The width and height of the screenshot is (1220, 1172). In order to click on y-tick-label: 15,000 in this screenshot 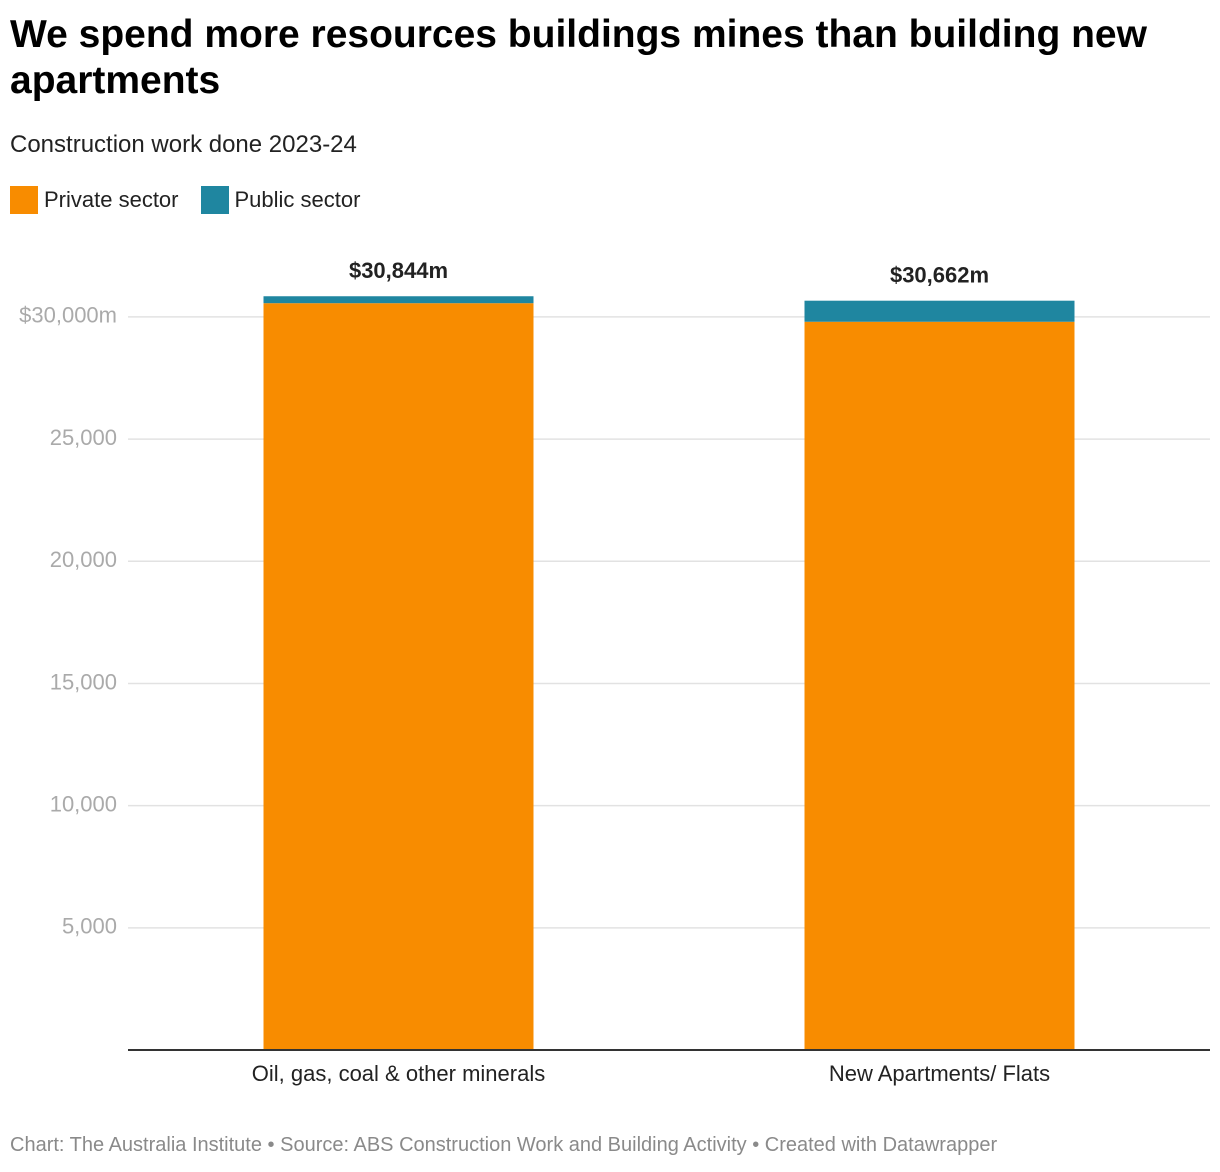, I will do `click(83, 681)`.